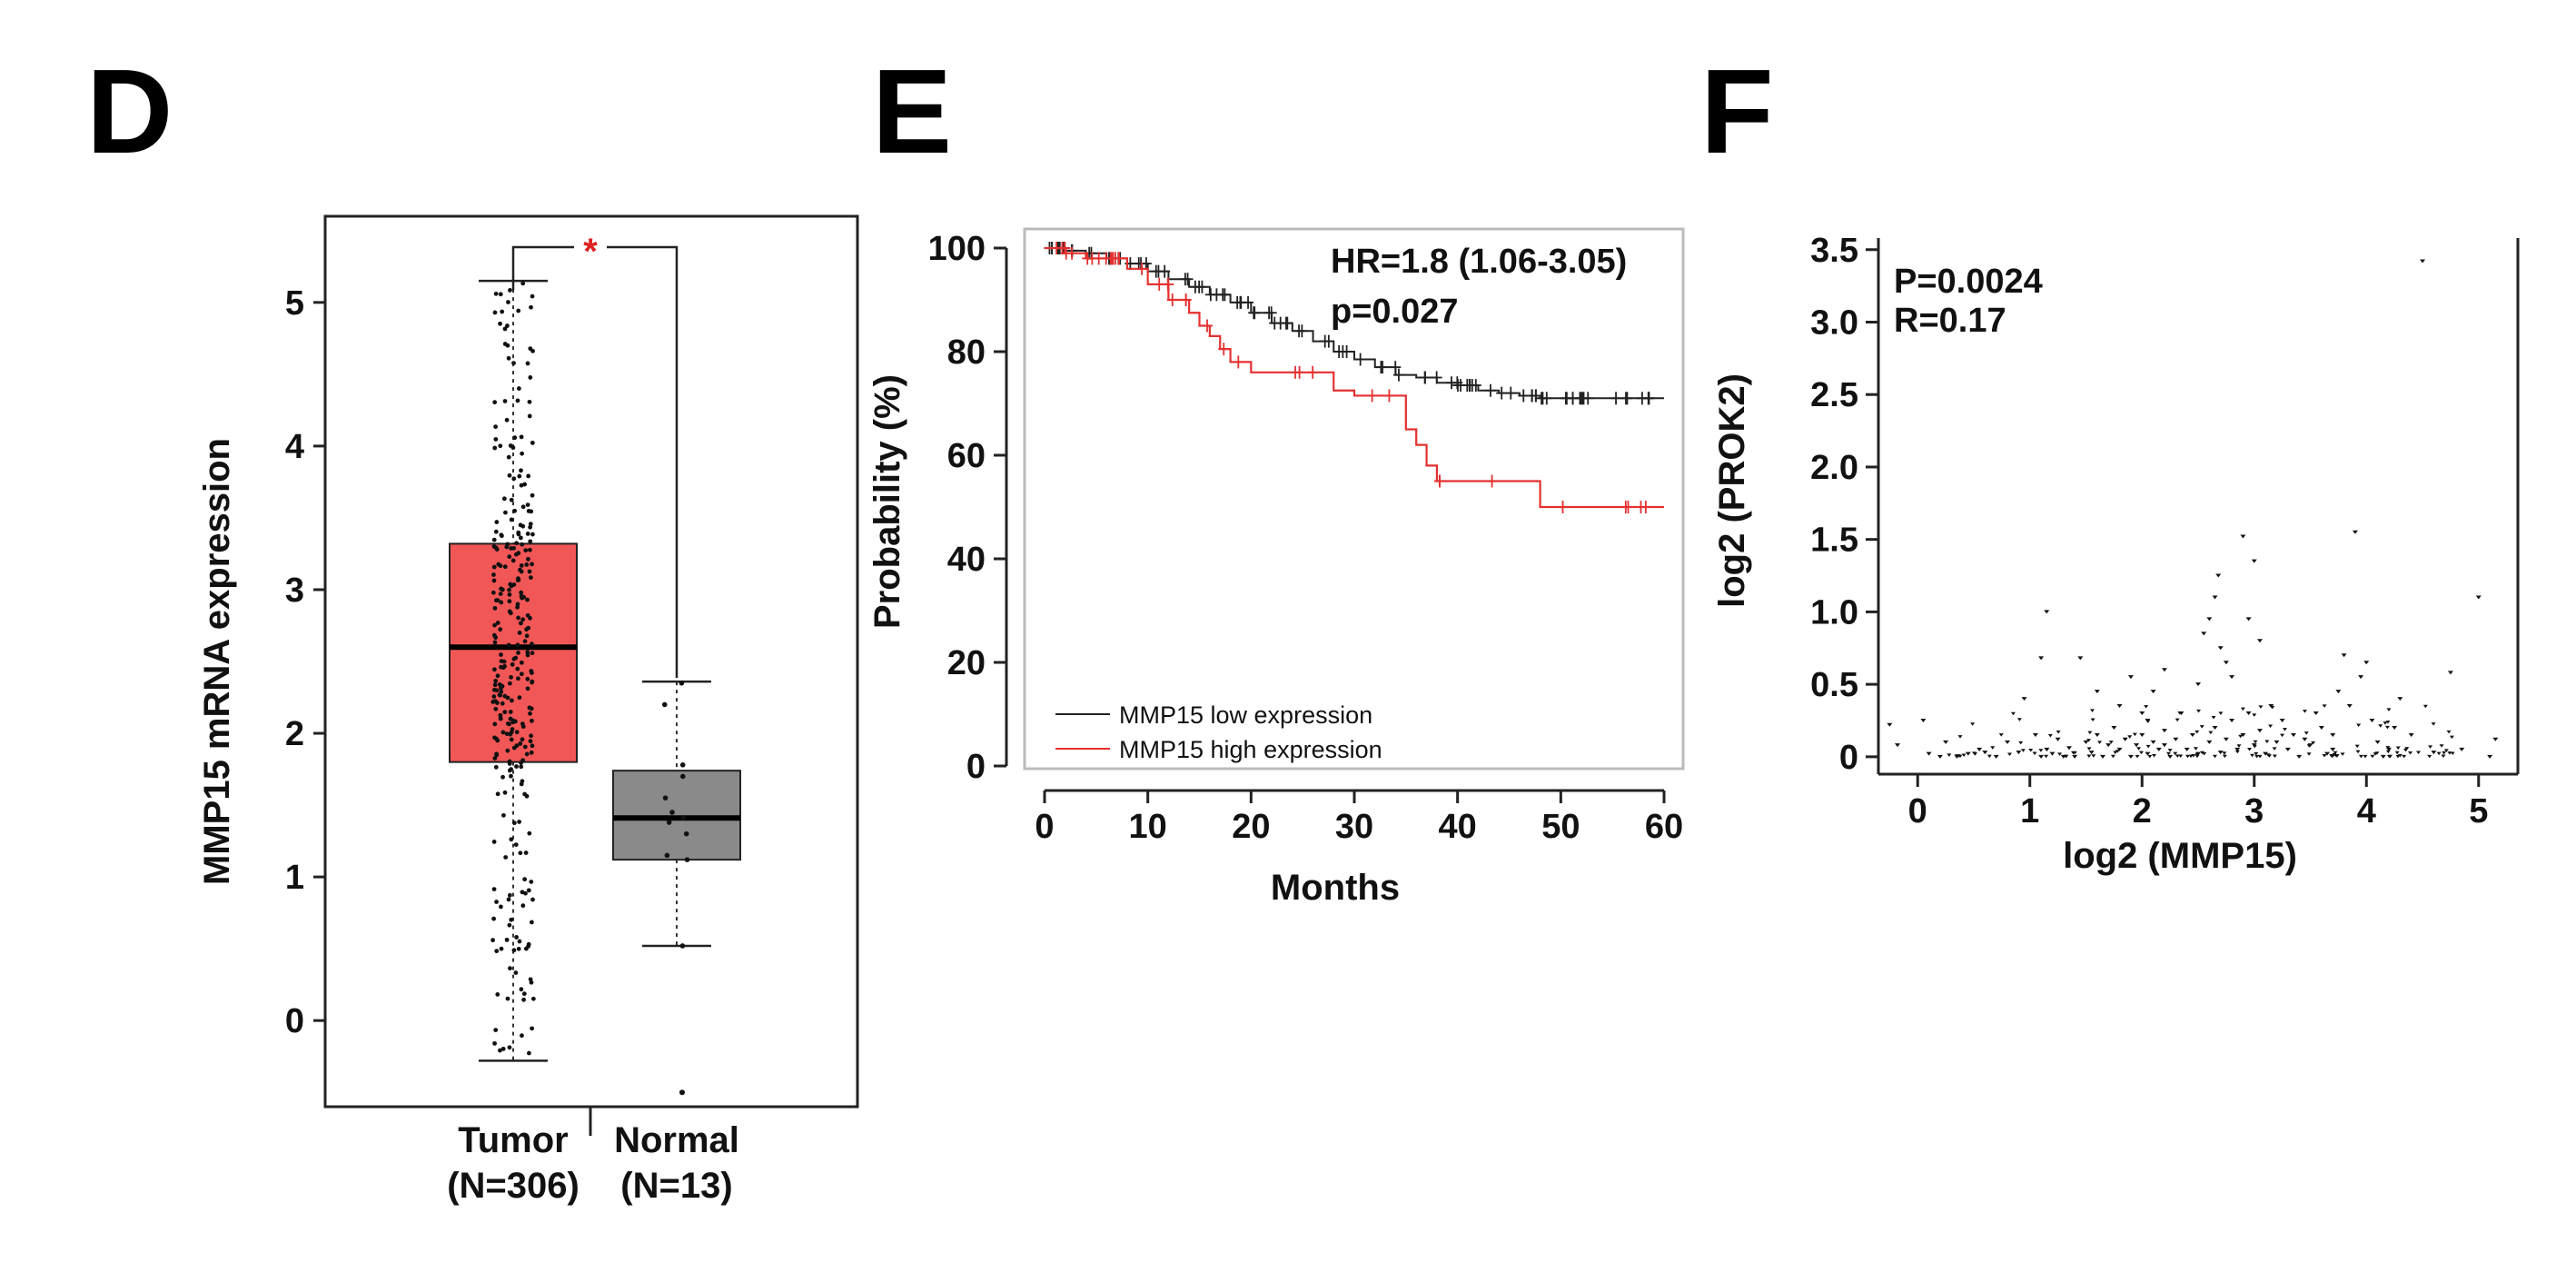 This screenshot has height=1273, width=2576. Describe the element at coordinates (967, 560) in the screenshot. I see `y-tick-label: 40` at that location.